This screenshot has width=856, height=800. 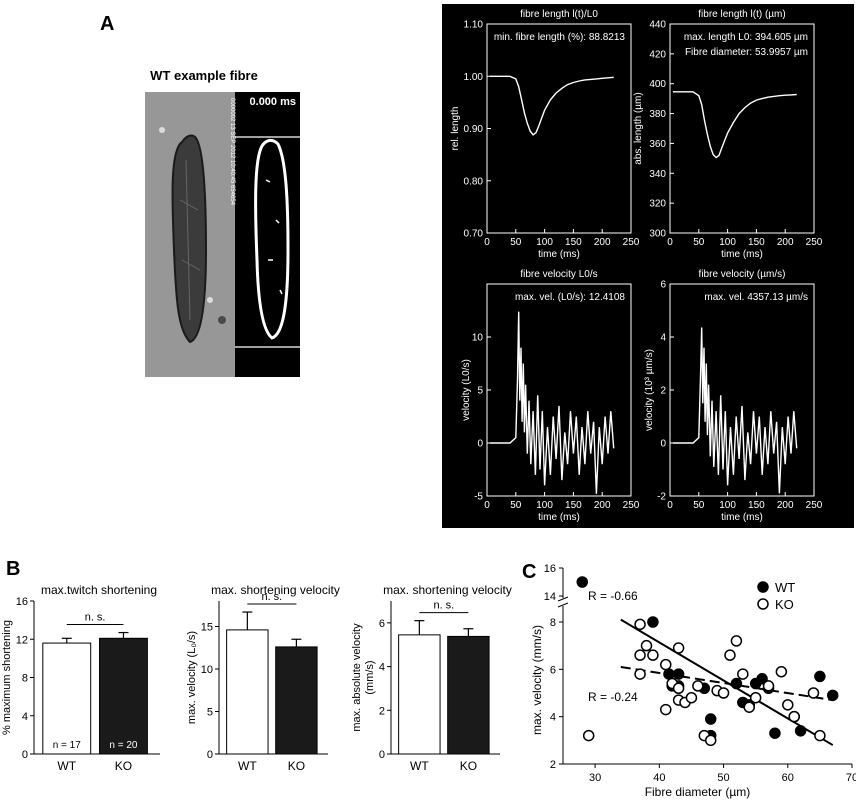 I want to click on chart-title: fibre velocity (µm/s), so click(x=742, y=274).